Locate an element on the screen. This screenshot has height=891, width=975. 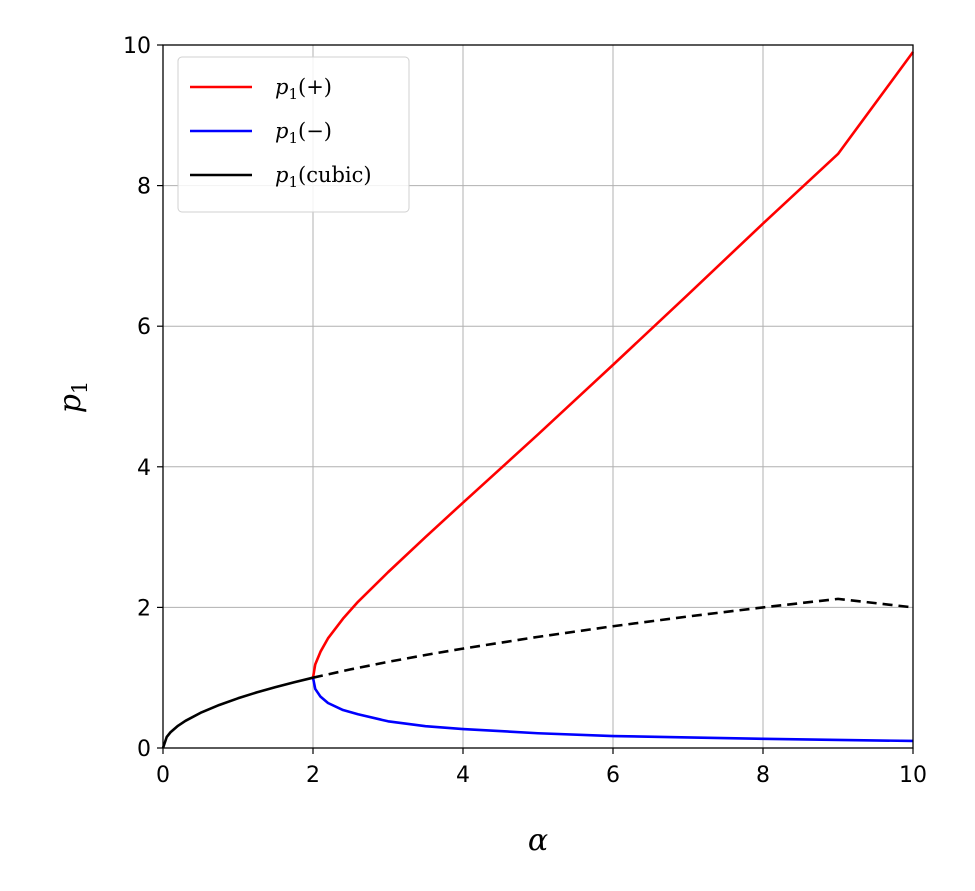
legend-label-1: p1(−) is located at coordinates (303, 133).